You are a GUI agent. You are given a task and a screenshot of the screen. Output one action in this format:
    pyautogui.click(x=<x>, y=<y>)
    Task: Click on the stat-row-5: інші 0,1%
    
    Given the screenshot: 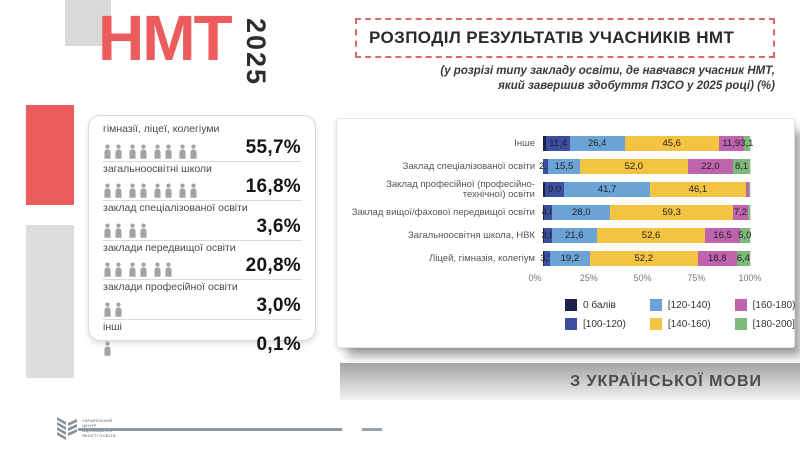 What is the action you would take?
    pyautogui.click(x=202, y=339)
    